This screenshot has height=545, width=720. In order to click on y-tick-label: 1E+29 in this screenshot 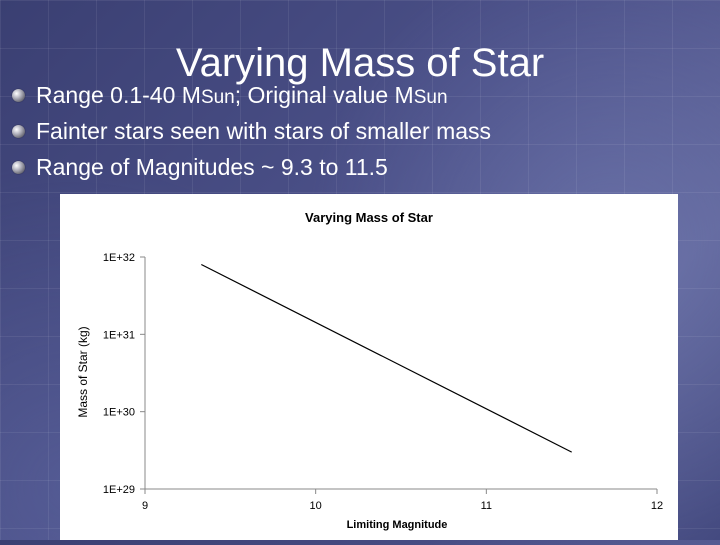, I will do `click(119, 490)`.